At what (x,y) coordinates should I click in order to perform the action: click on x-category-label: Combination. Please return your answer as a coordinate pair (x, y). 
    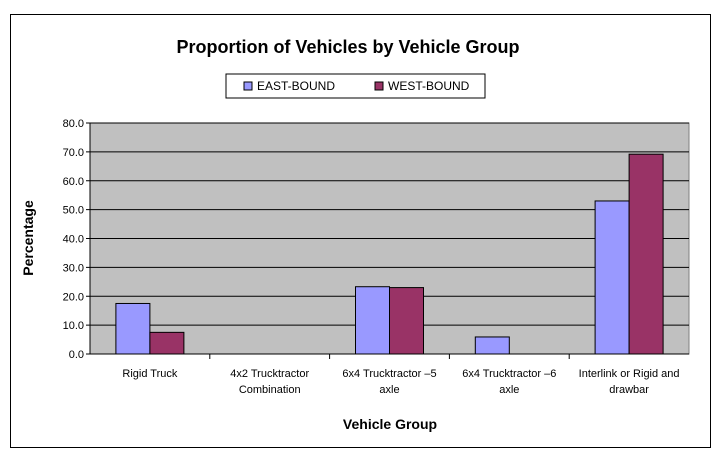
    Looking at the image, I should click on (270, 390).